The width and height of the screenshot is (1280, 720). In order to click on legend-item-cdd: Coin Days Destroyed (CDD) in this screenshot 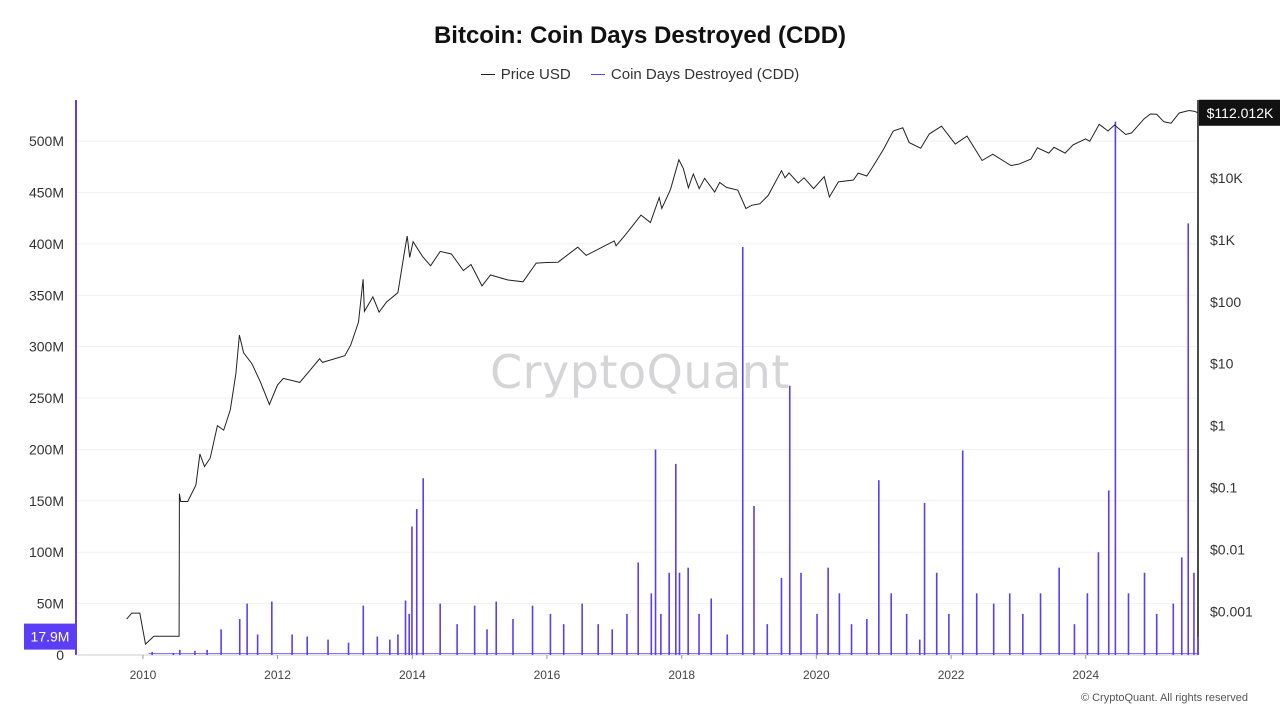, I will do `click(695, 74)`.